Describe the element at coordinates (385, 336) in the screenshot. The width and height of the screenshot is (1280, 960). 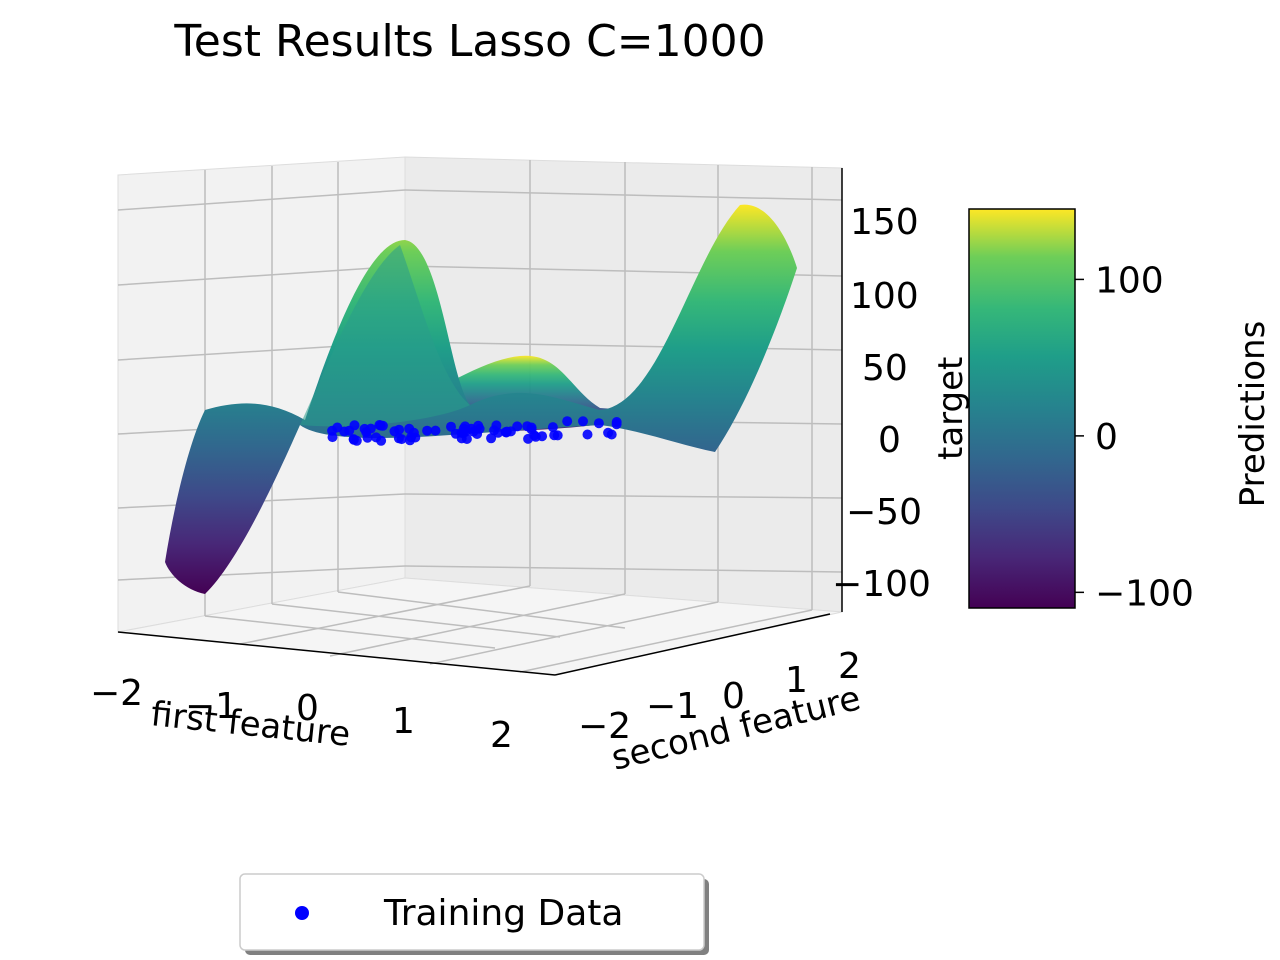
I see `surface-front-ridge` at that location.